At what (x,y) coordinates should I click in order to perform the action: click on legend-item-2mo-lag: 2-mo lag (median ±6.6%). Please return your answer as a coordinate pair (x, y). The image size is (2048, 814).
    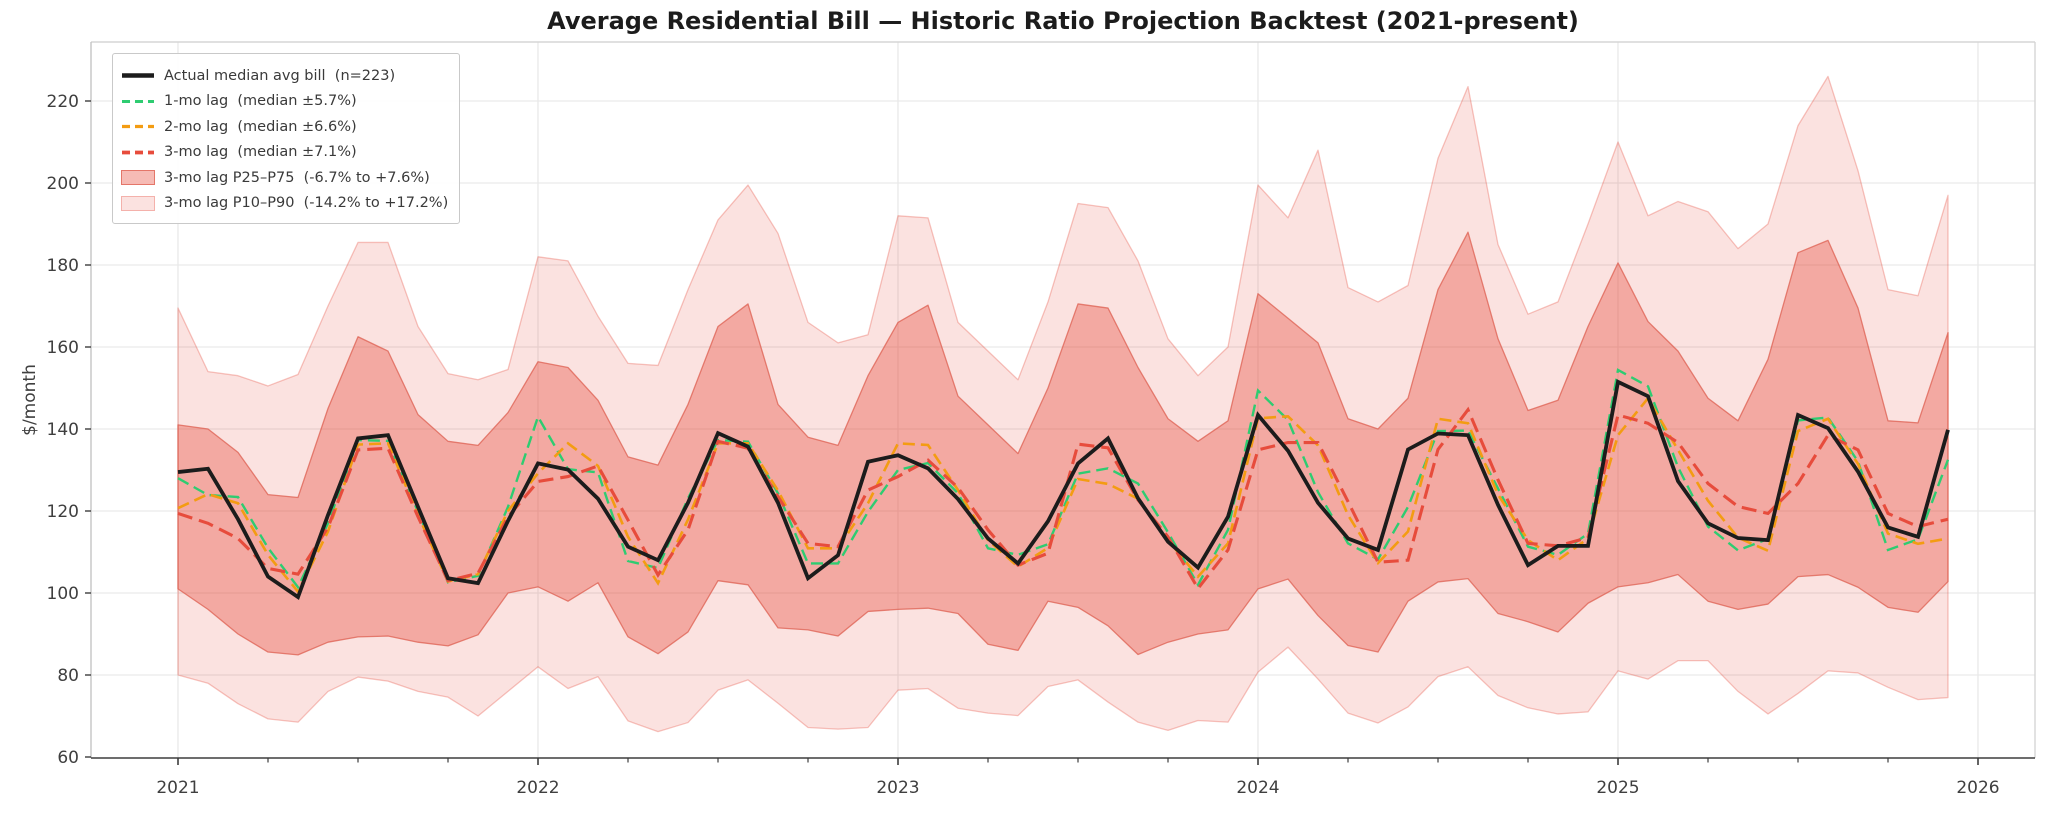
    Looking at the image, I should click on (285, 127).